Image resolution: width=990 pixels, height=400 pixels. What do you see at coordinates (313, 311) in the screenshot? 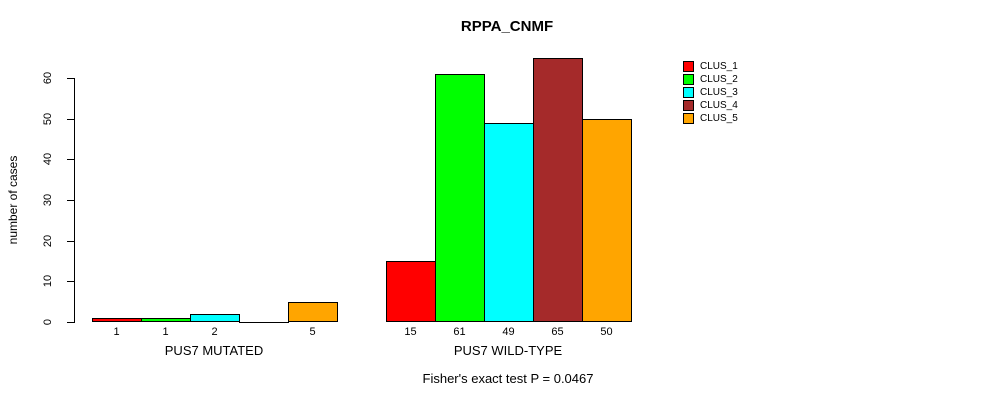
I see `bar-clus_5-group1` at bounding box center [313, 311].